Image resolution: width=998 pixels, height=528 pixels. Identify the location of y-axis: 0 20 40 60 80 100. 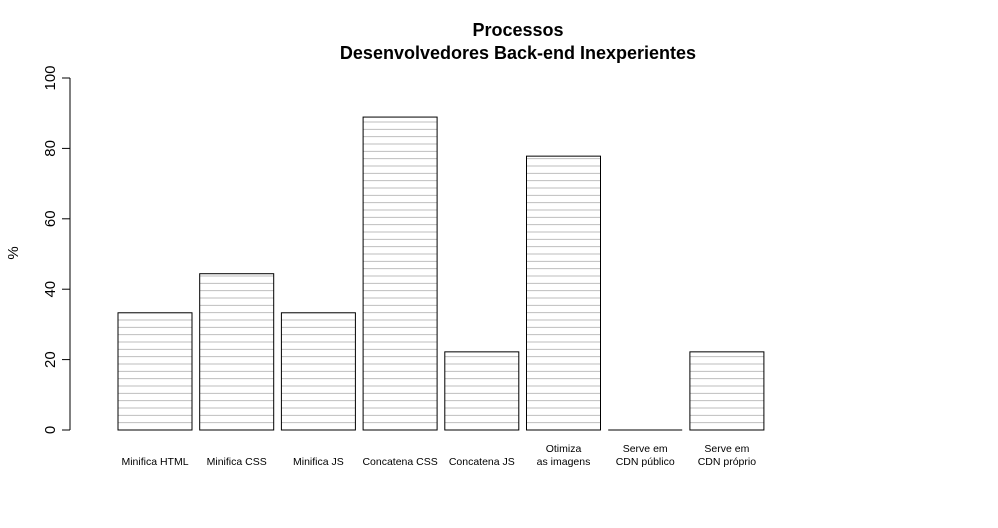
(56, 249).